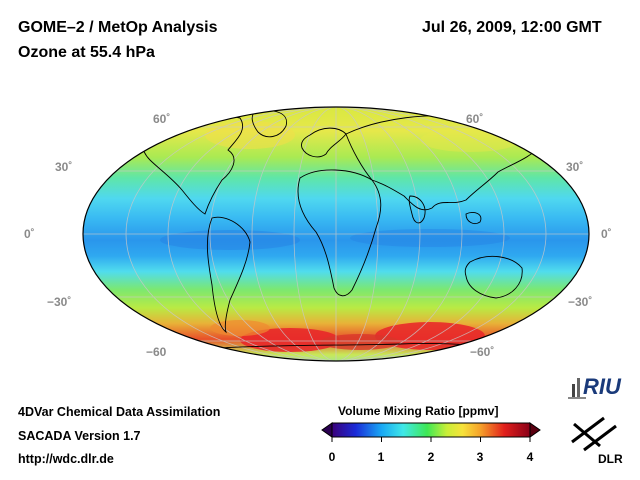 The height and width of the screenshot is (480, 640). Describe the element at coordinates (606, 234) in the screenshot. I see `lat-label-right-0: 0˚` at that location.